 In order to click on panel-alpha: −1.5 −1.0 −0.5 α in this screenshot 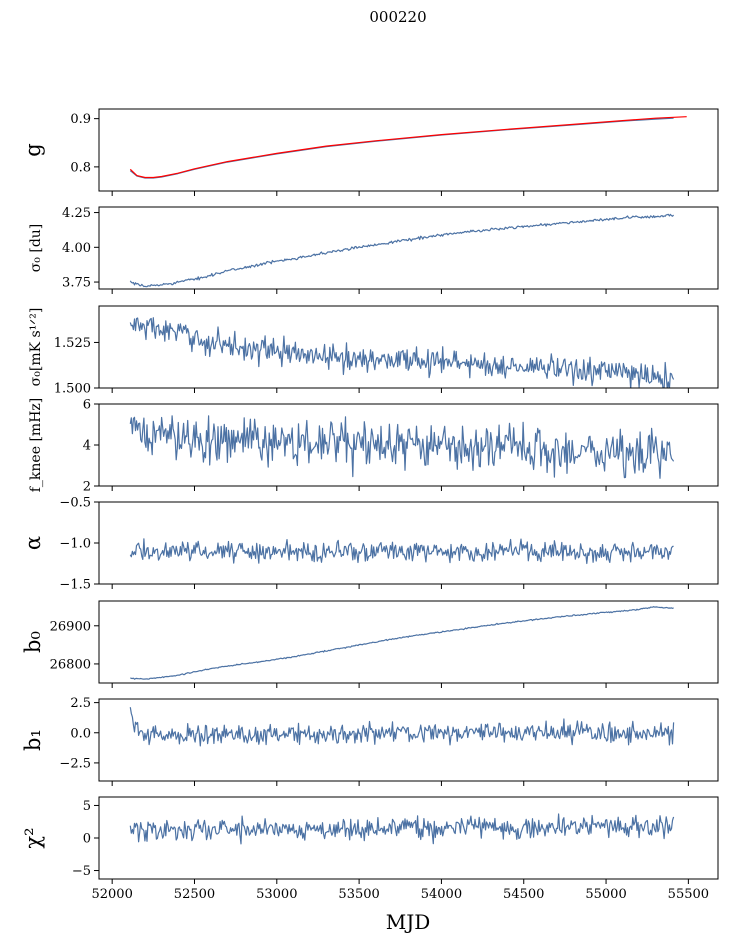, I will do `click(370, 544)`.